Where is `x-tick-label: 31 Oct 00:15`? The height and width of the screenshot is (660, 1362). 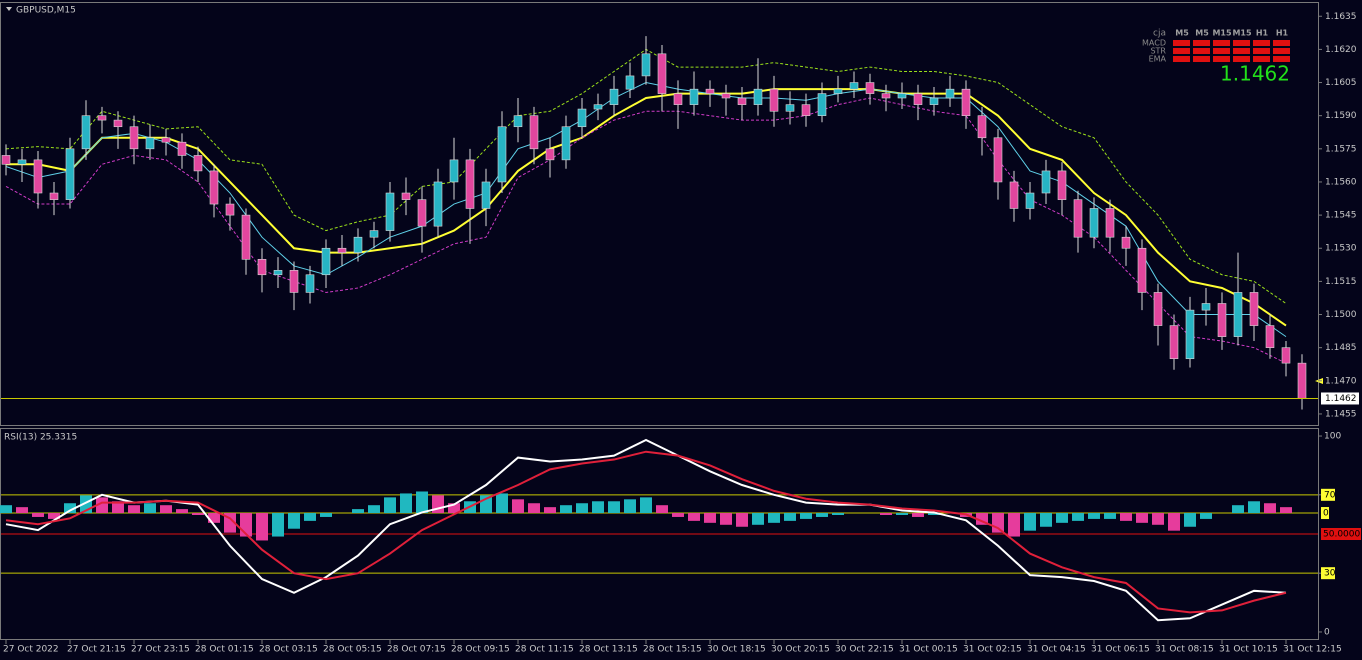
x-tick-label: 31 Oct 00:15 is located at coordinates (928, 650).